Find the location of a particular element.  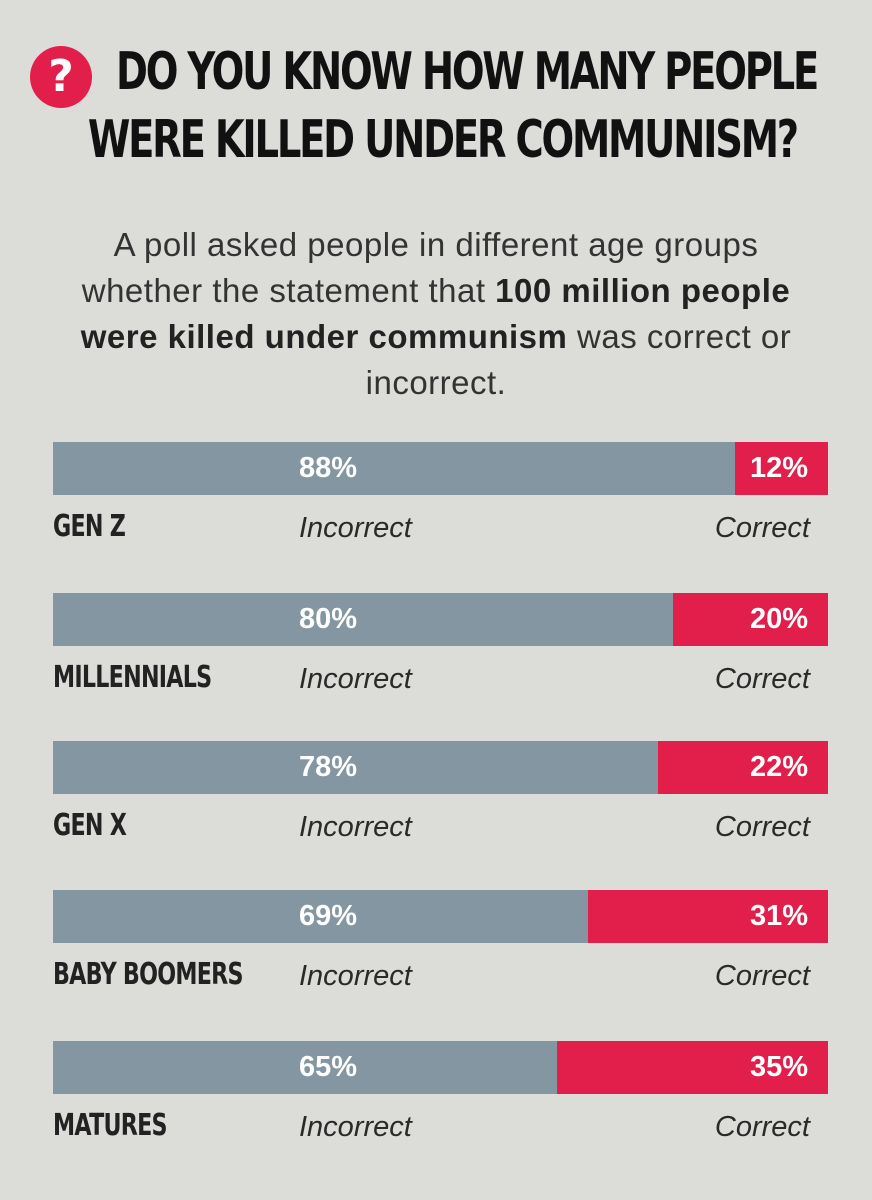

data-label-correct: 22% is located at coordinates (778, 767).